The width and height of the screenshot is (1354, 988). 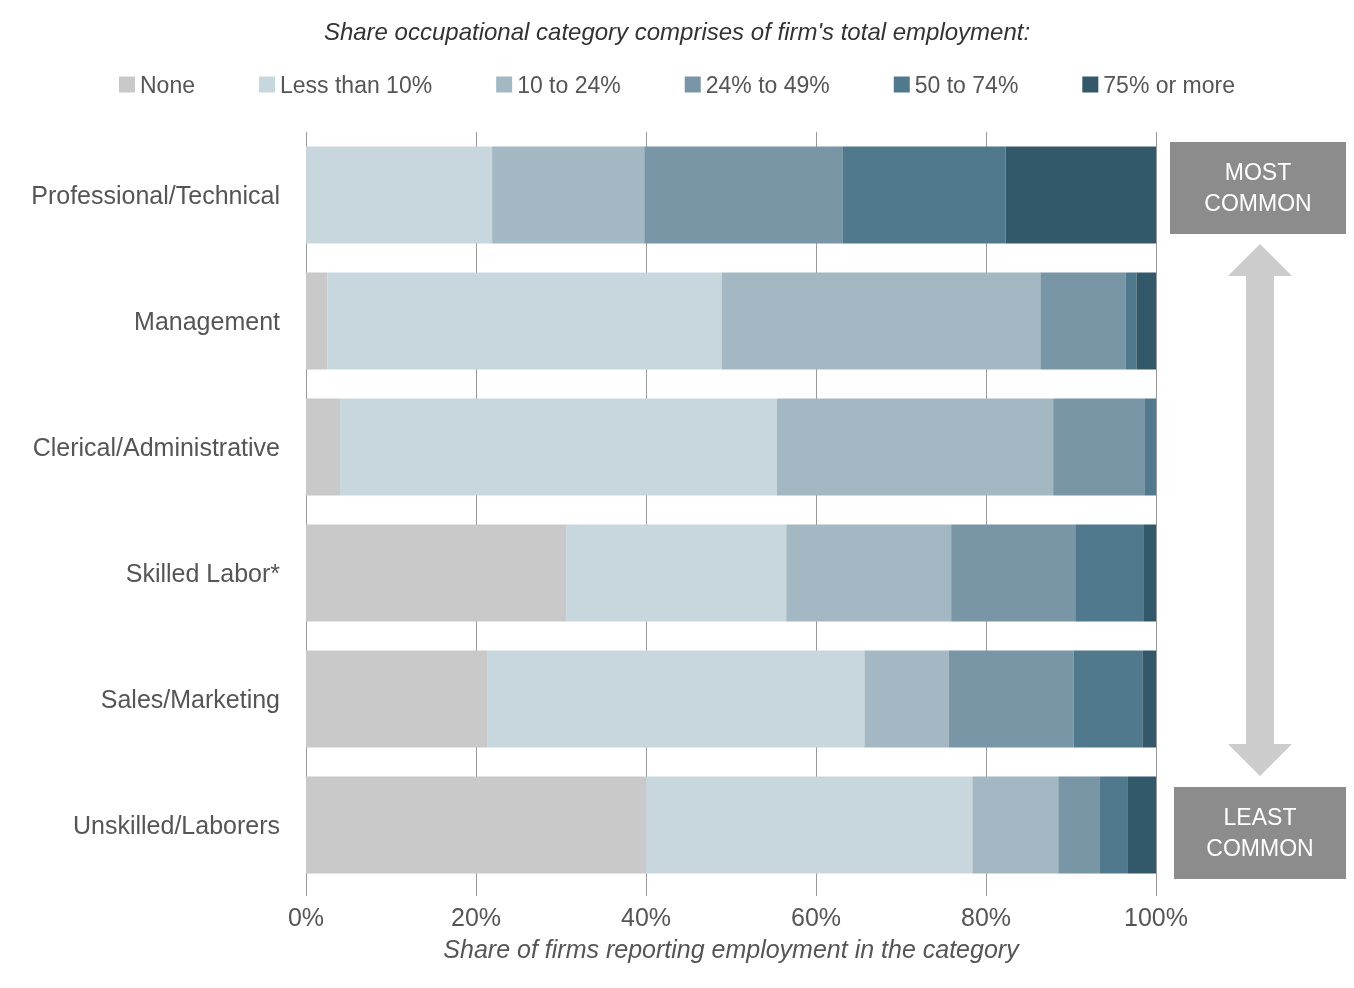 I want to click on y-tick-label: Skilled Labor*, so click(x=203, y=573).